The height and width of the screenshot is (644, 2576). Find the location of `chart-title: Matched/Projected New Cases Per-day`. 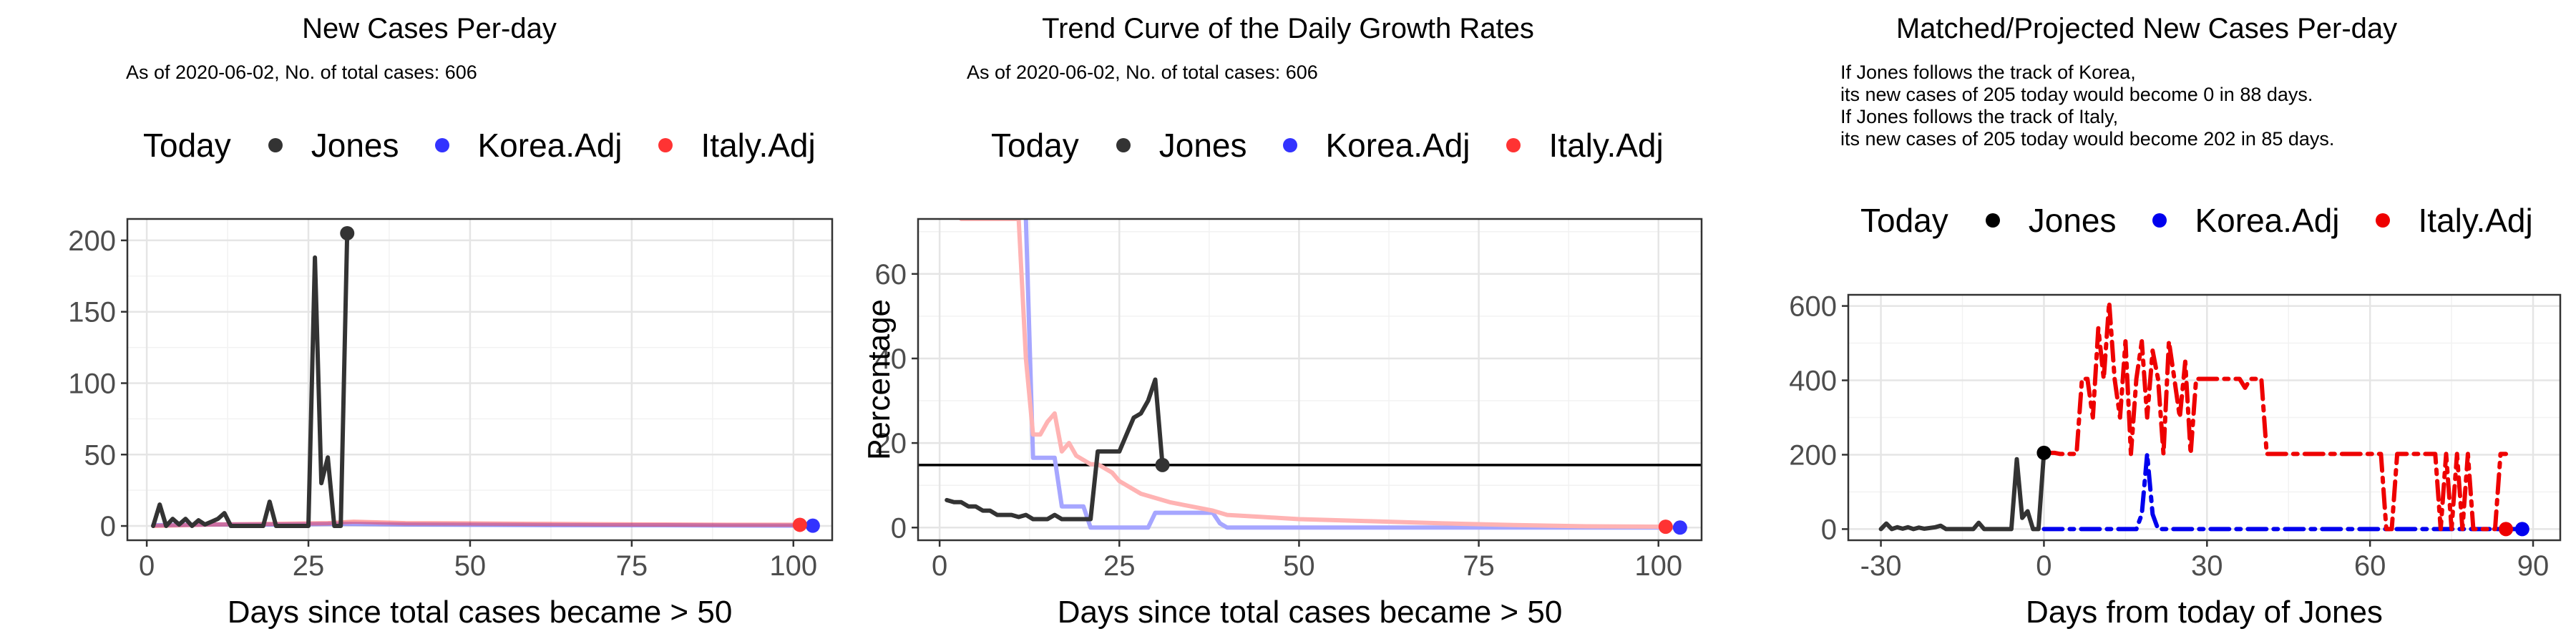

chart-title: Matched/Projected New Cases Per-day is located at coordinates (2147, 28).